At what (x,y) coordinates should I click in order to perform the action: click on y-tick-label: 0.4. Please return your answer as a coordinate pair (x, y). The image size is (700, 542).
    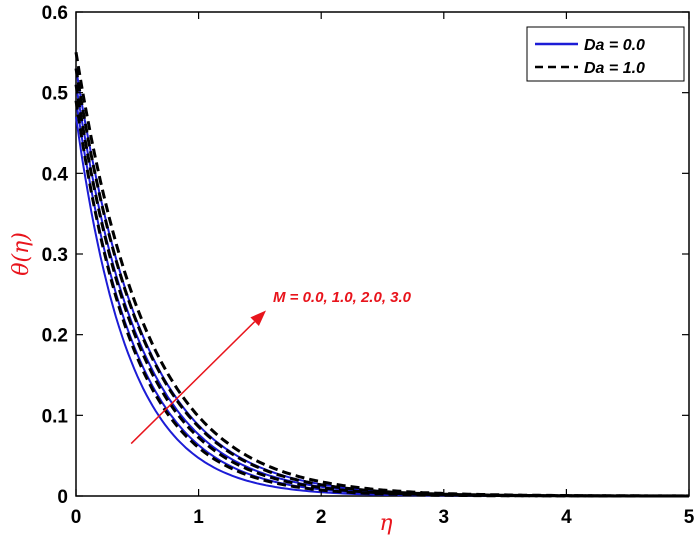
    Looking at the image, I should click on (55, 174).